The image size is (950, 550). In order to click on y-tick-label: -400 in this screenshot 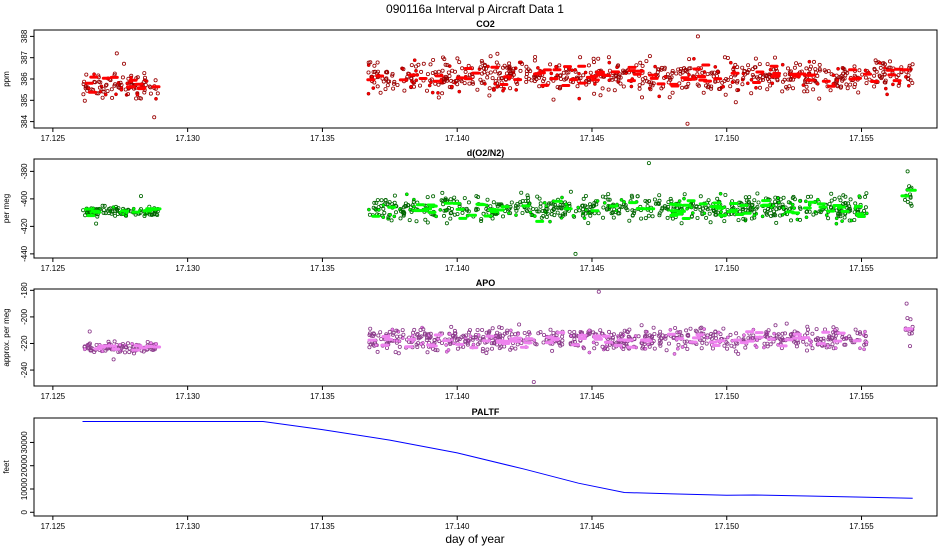, I will do `click(24, 198)`.